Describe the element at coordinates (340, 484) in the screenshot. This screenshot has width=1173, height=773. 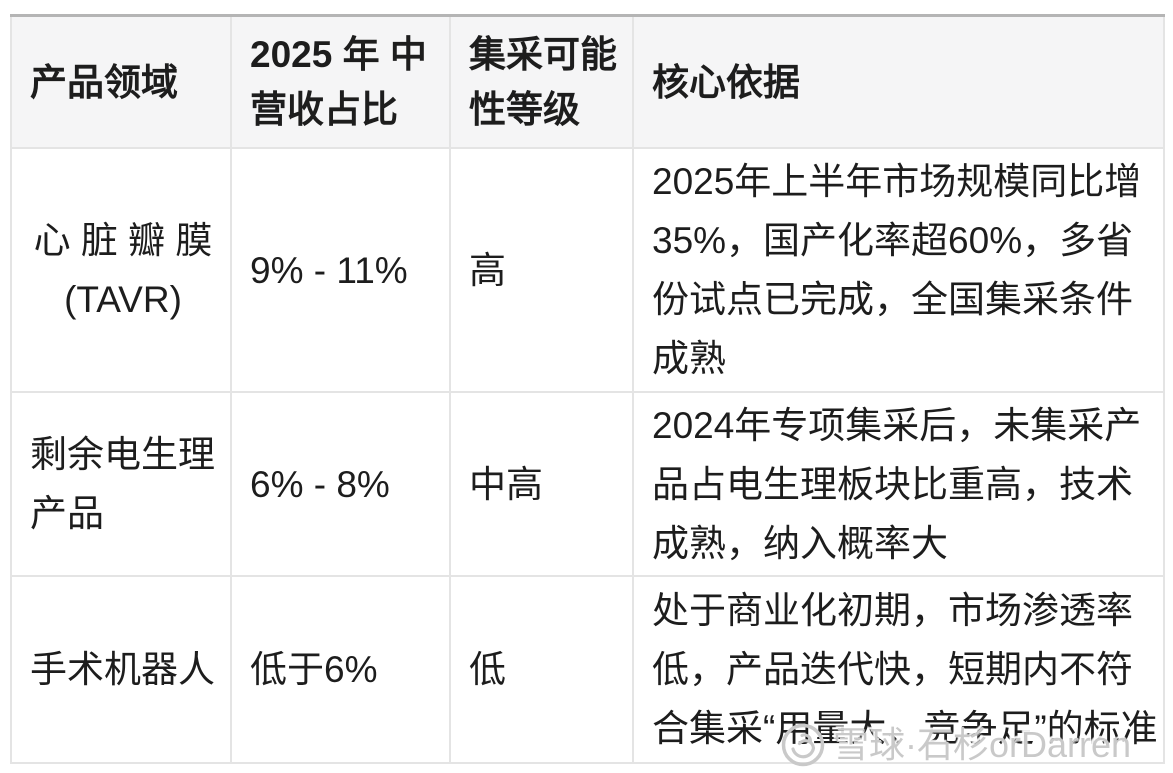
I see `cell-revenue-share: 6% - 8%` at that location.